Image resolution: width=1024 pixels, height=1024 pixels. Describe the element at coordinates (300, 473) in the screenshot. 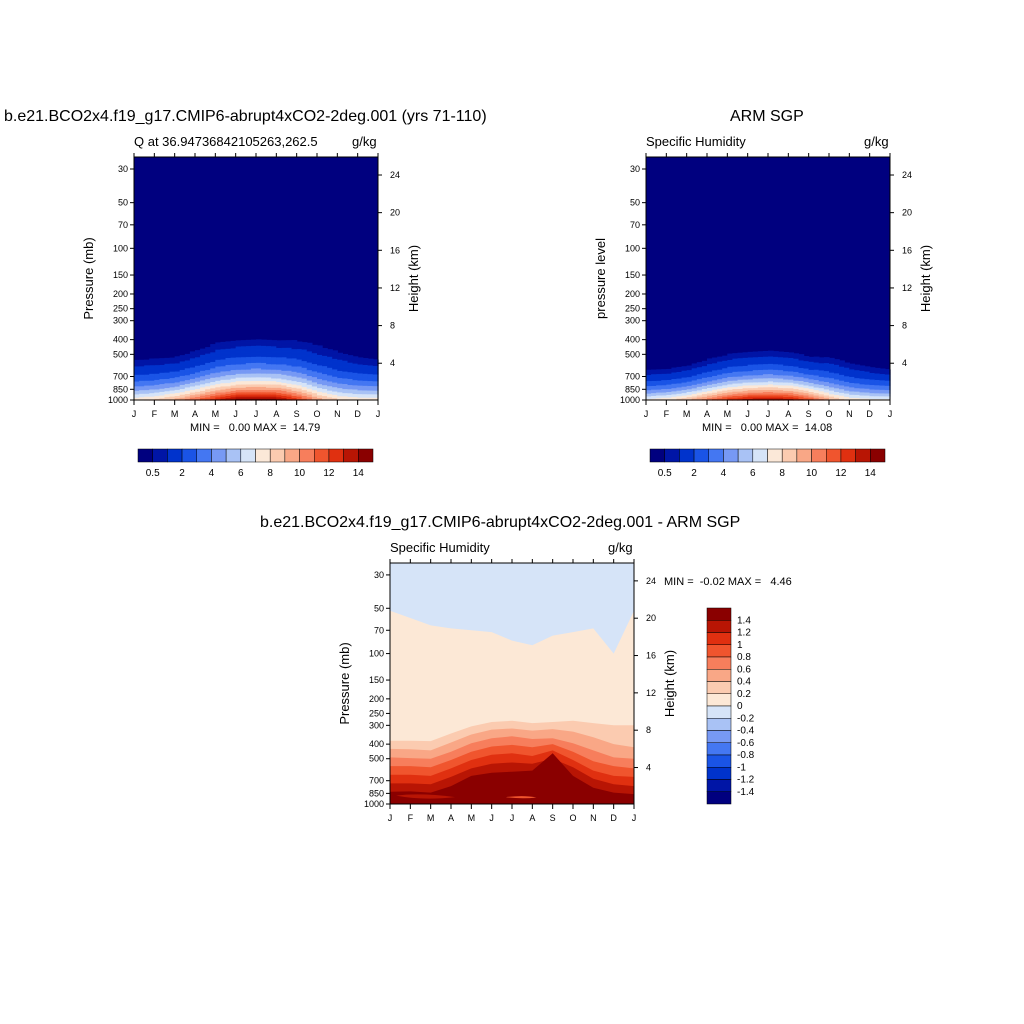

I see `panel1-colorbar-label: 10` at that location.